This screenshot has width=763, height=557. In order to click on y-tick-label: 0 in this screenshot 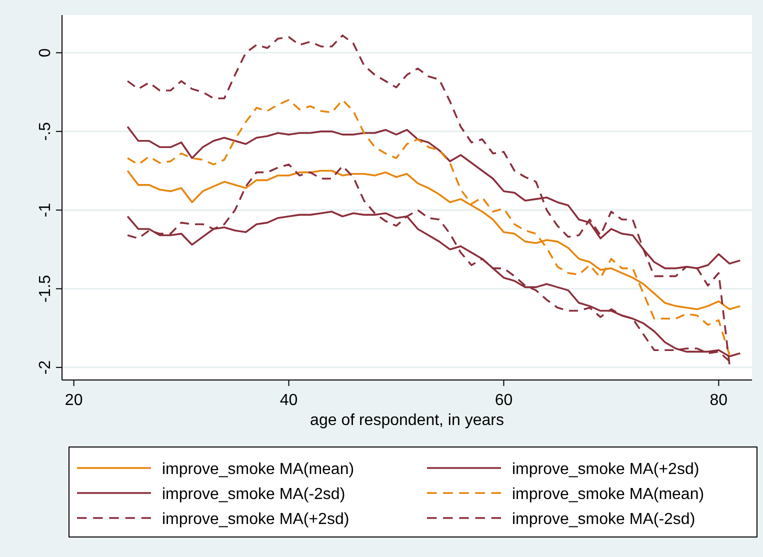, I will do `click(45, 53)`.